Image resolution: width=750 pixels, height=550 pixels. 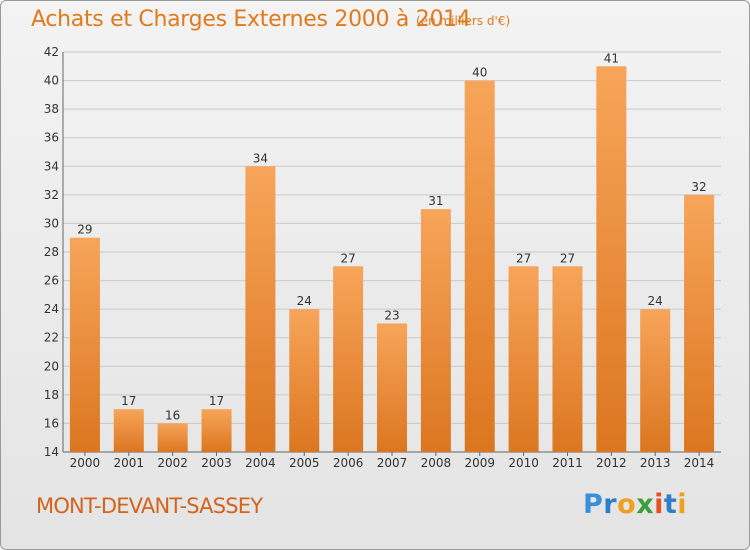 What do you see at coordinates (129, 463) in the screenshot?
I see `x-tick-label: 2001` at bounding box center [129, 463].